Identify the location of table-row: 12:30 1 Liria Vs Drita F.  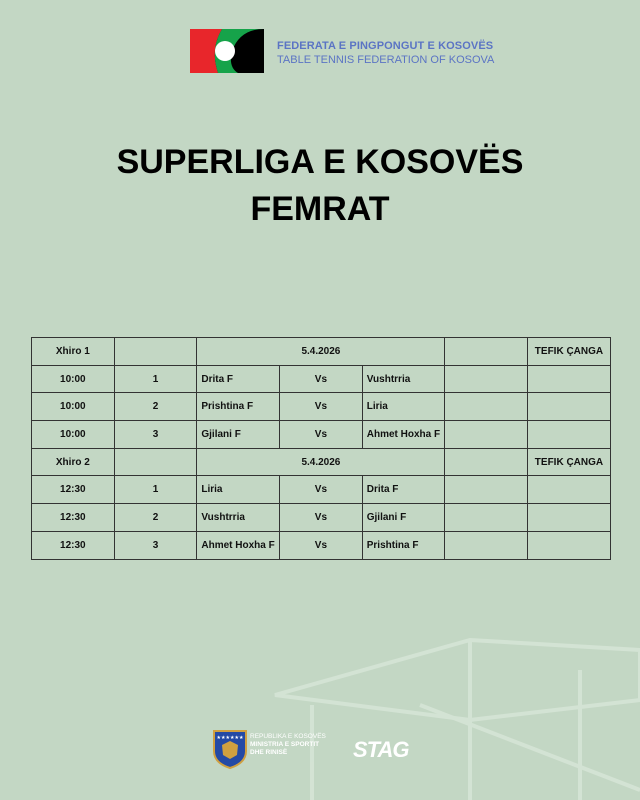
(321, 490).